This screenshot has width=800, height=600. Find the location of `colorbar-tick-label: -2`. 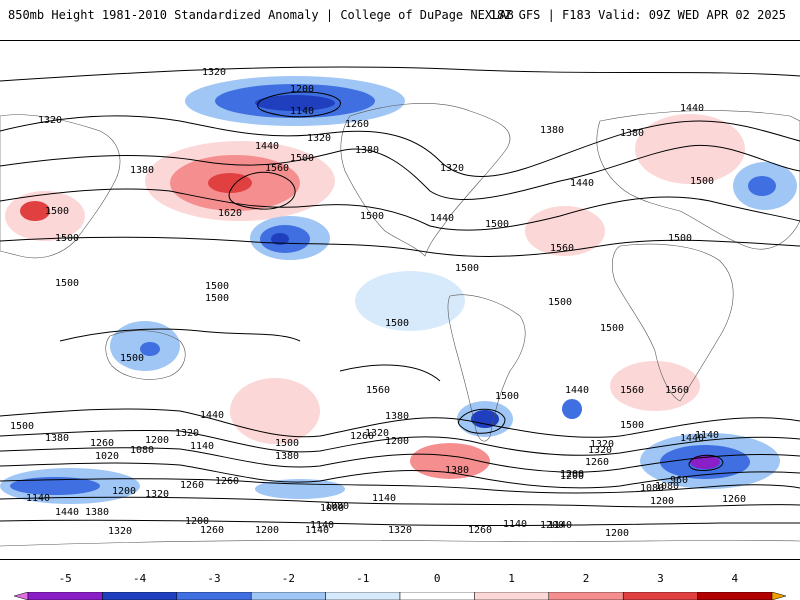

colorbar-tick-label: -2 is located at coordinates (288, 578).